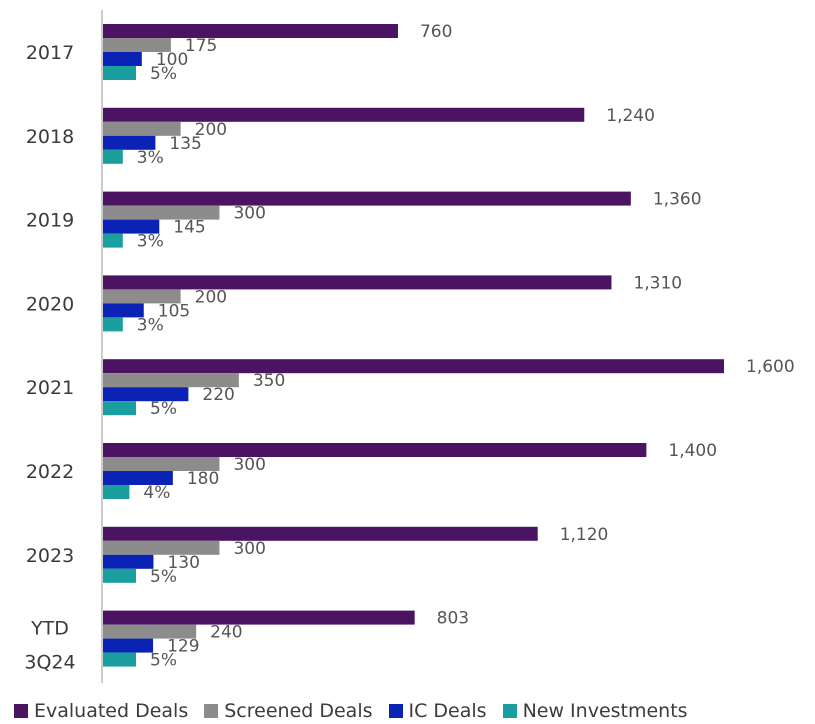 The width and height of the screenshot is (815, 724). Describe the element at coordinates (630, 116) in the screenshot. I see `data-label: 1,240` at that location.